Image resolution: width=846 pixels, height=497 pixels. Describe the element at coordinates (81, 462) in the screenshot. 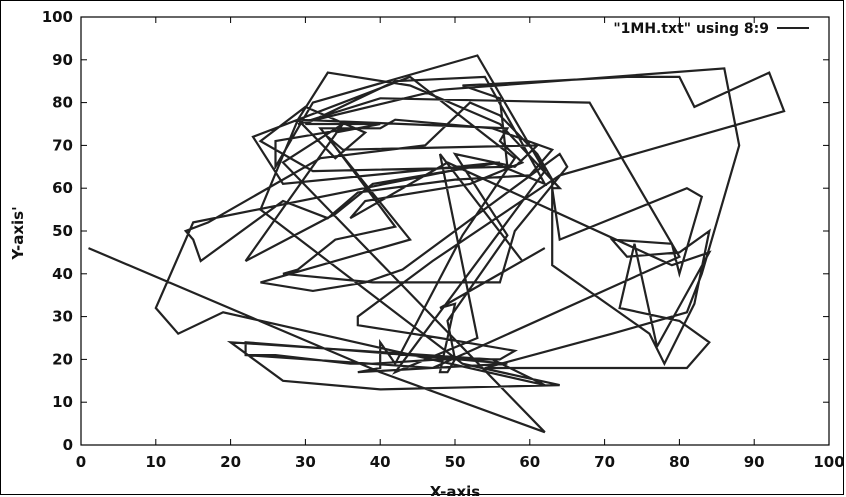

I see `x-tick-label: 0` at that location.